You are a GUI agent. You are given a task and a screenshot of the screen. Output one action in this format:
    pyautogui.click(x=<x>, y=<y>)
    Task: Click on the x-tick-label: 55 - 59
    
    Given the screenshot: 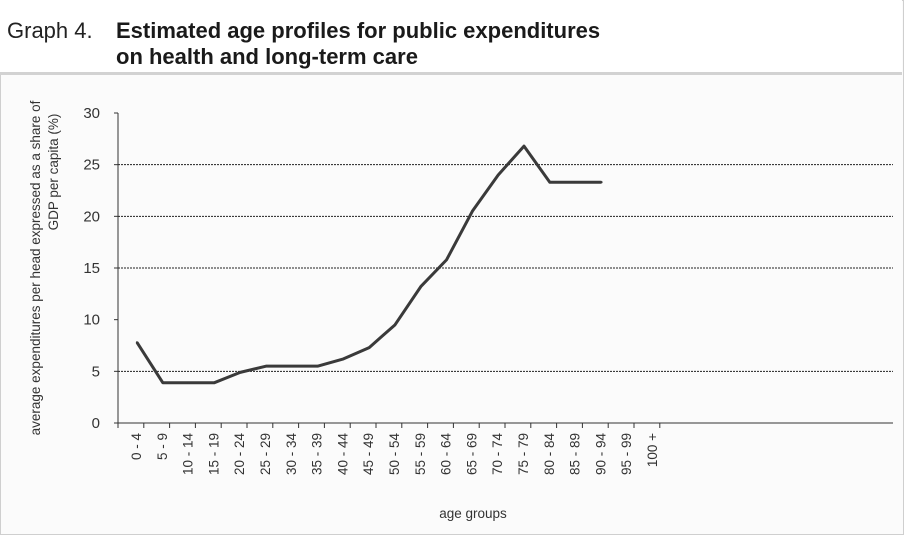 What is the action you would take?
    pyautogui.click(x=420, y=454)
    